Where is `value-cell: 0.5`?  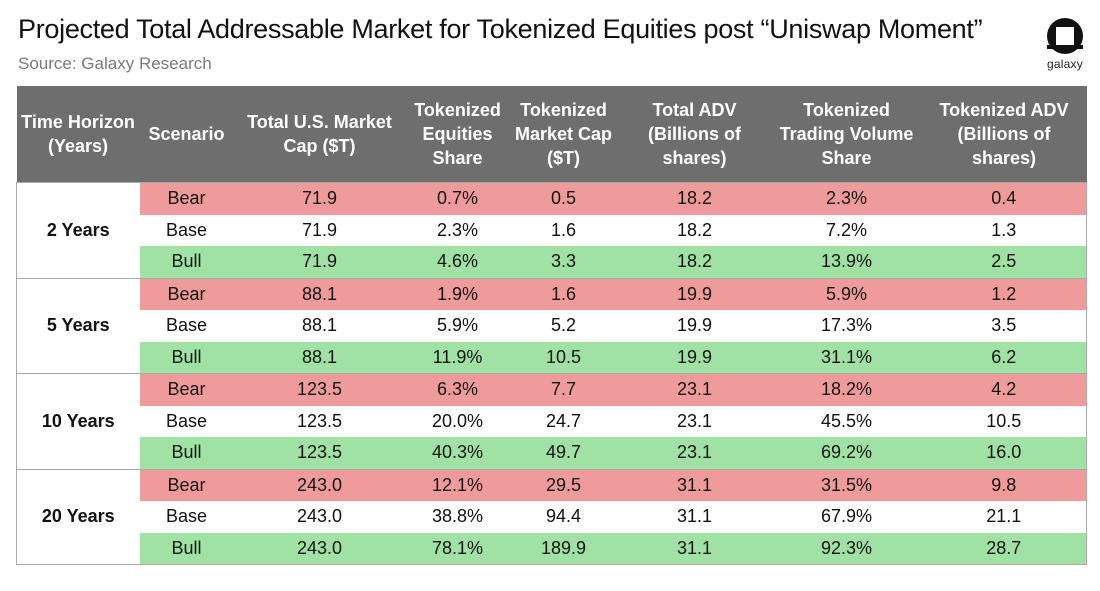 value-cell: 0.5 is located at coordinates (563, 198).